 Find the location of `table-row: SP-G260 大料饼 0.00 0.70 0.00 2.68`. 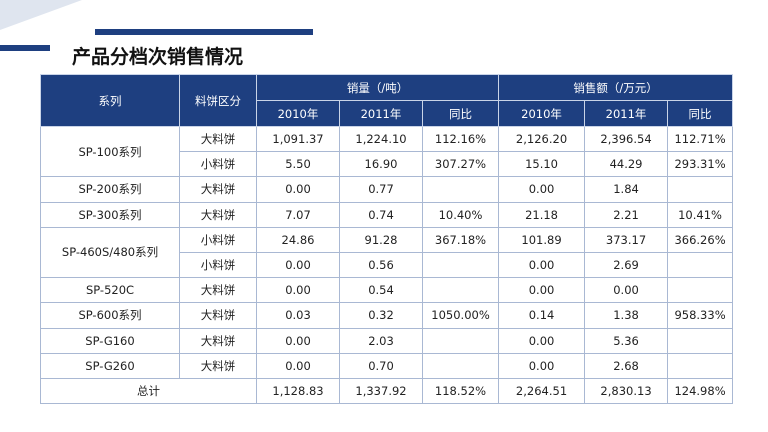

table-row: SP-G260 大料饼 0.00 0.70 0.00 2.68 is located at coordinates (387, 365).